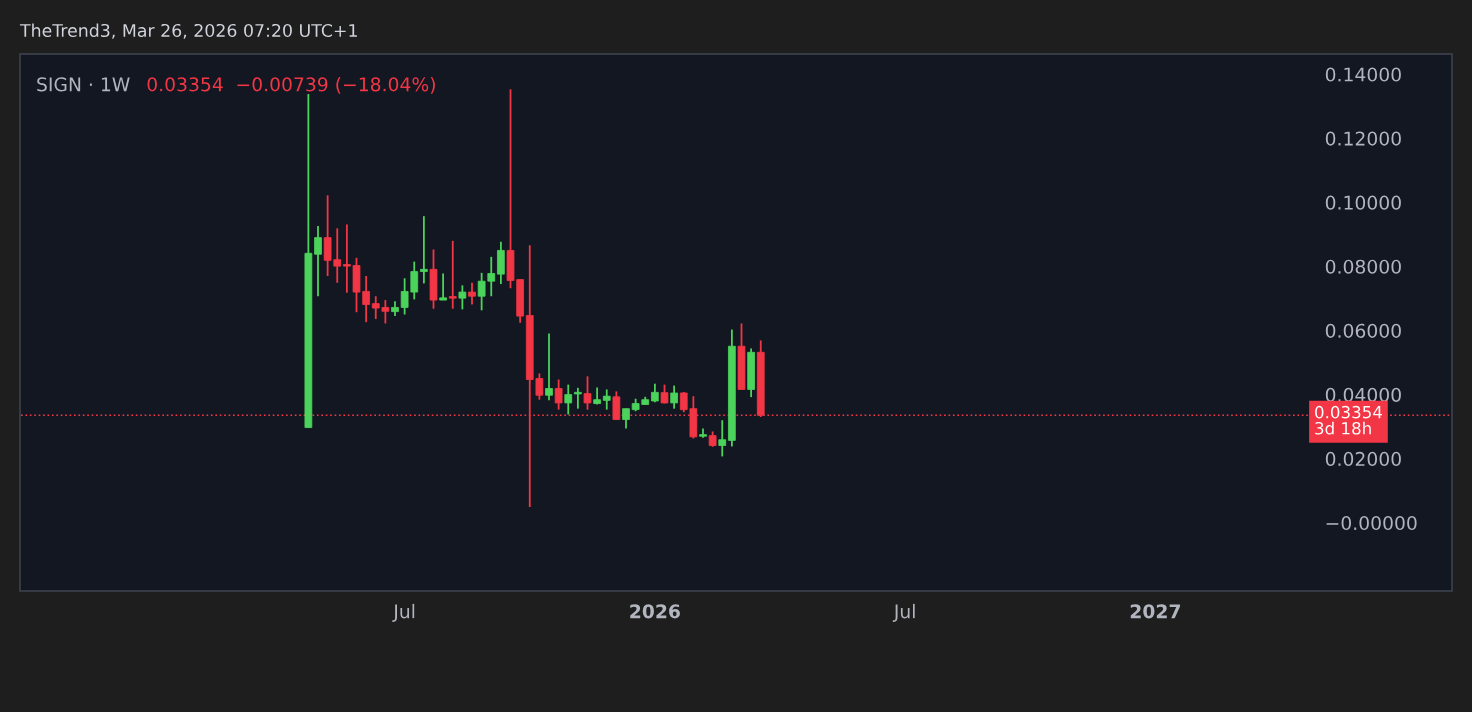 Image resolution: width=1472 pixels, height=712 pixels. What do you see at coordinates (1343, 428) in the screenshot?
I see `annotation: 3d 18h` at bounding box center [1343, 428].